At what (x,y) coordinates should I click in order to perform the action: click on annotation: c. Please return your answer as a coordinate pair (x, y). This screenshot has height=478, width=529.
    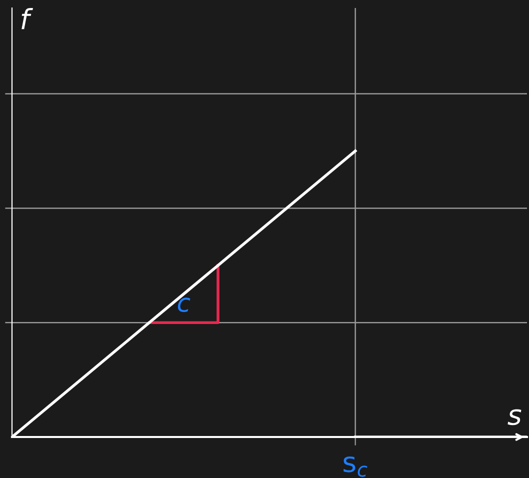
    Looking at the image, I should click on (184, 305).